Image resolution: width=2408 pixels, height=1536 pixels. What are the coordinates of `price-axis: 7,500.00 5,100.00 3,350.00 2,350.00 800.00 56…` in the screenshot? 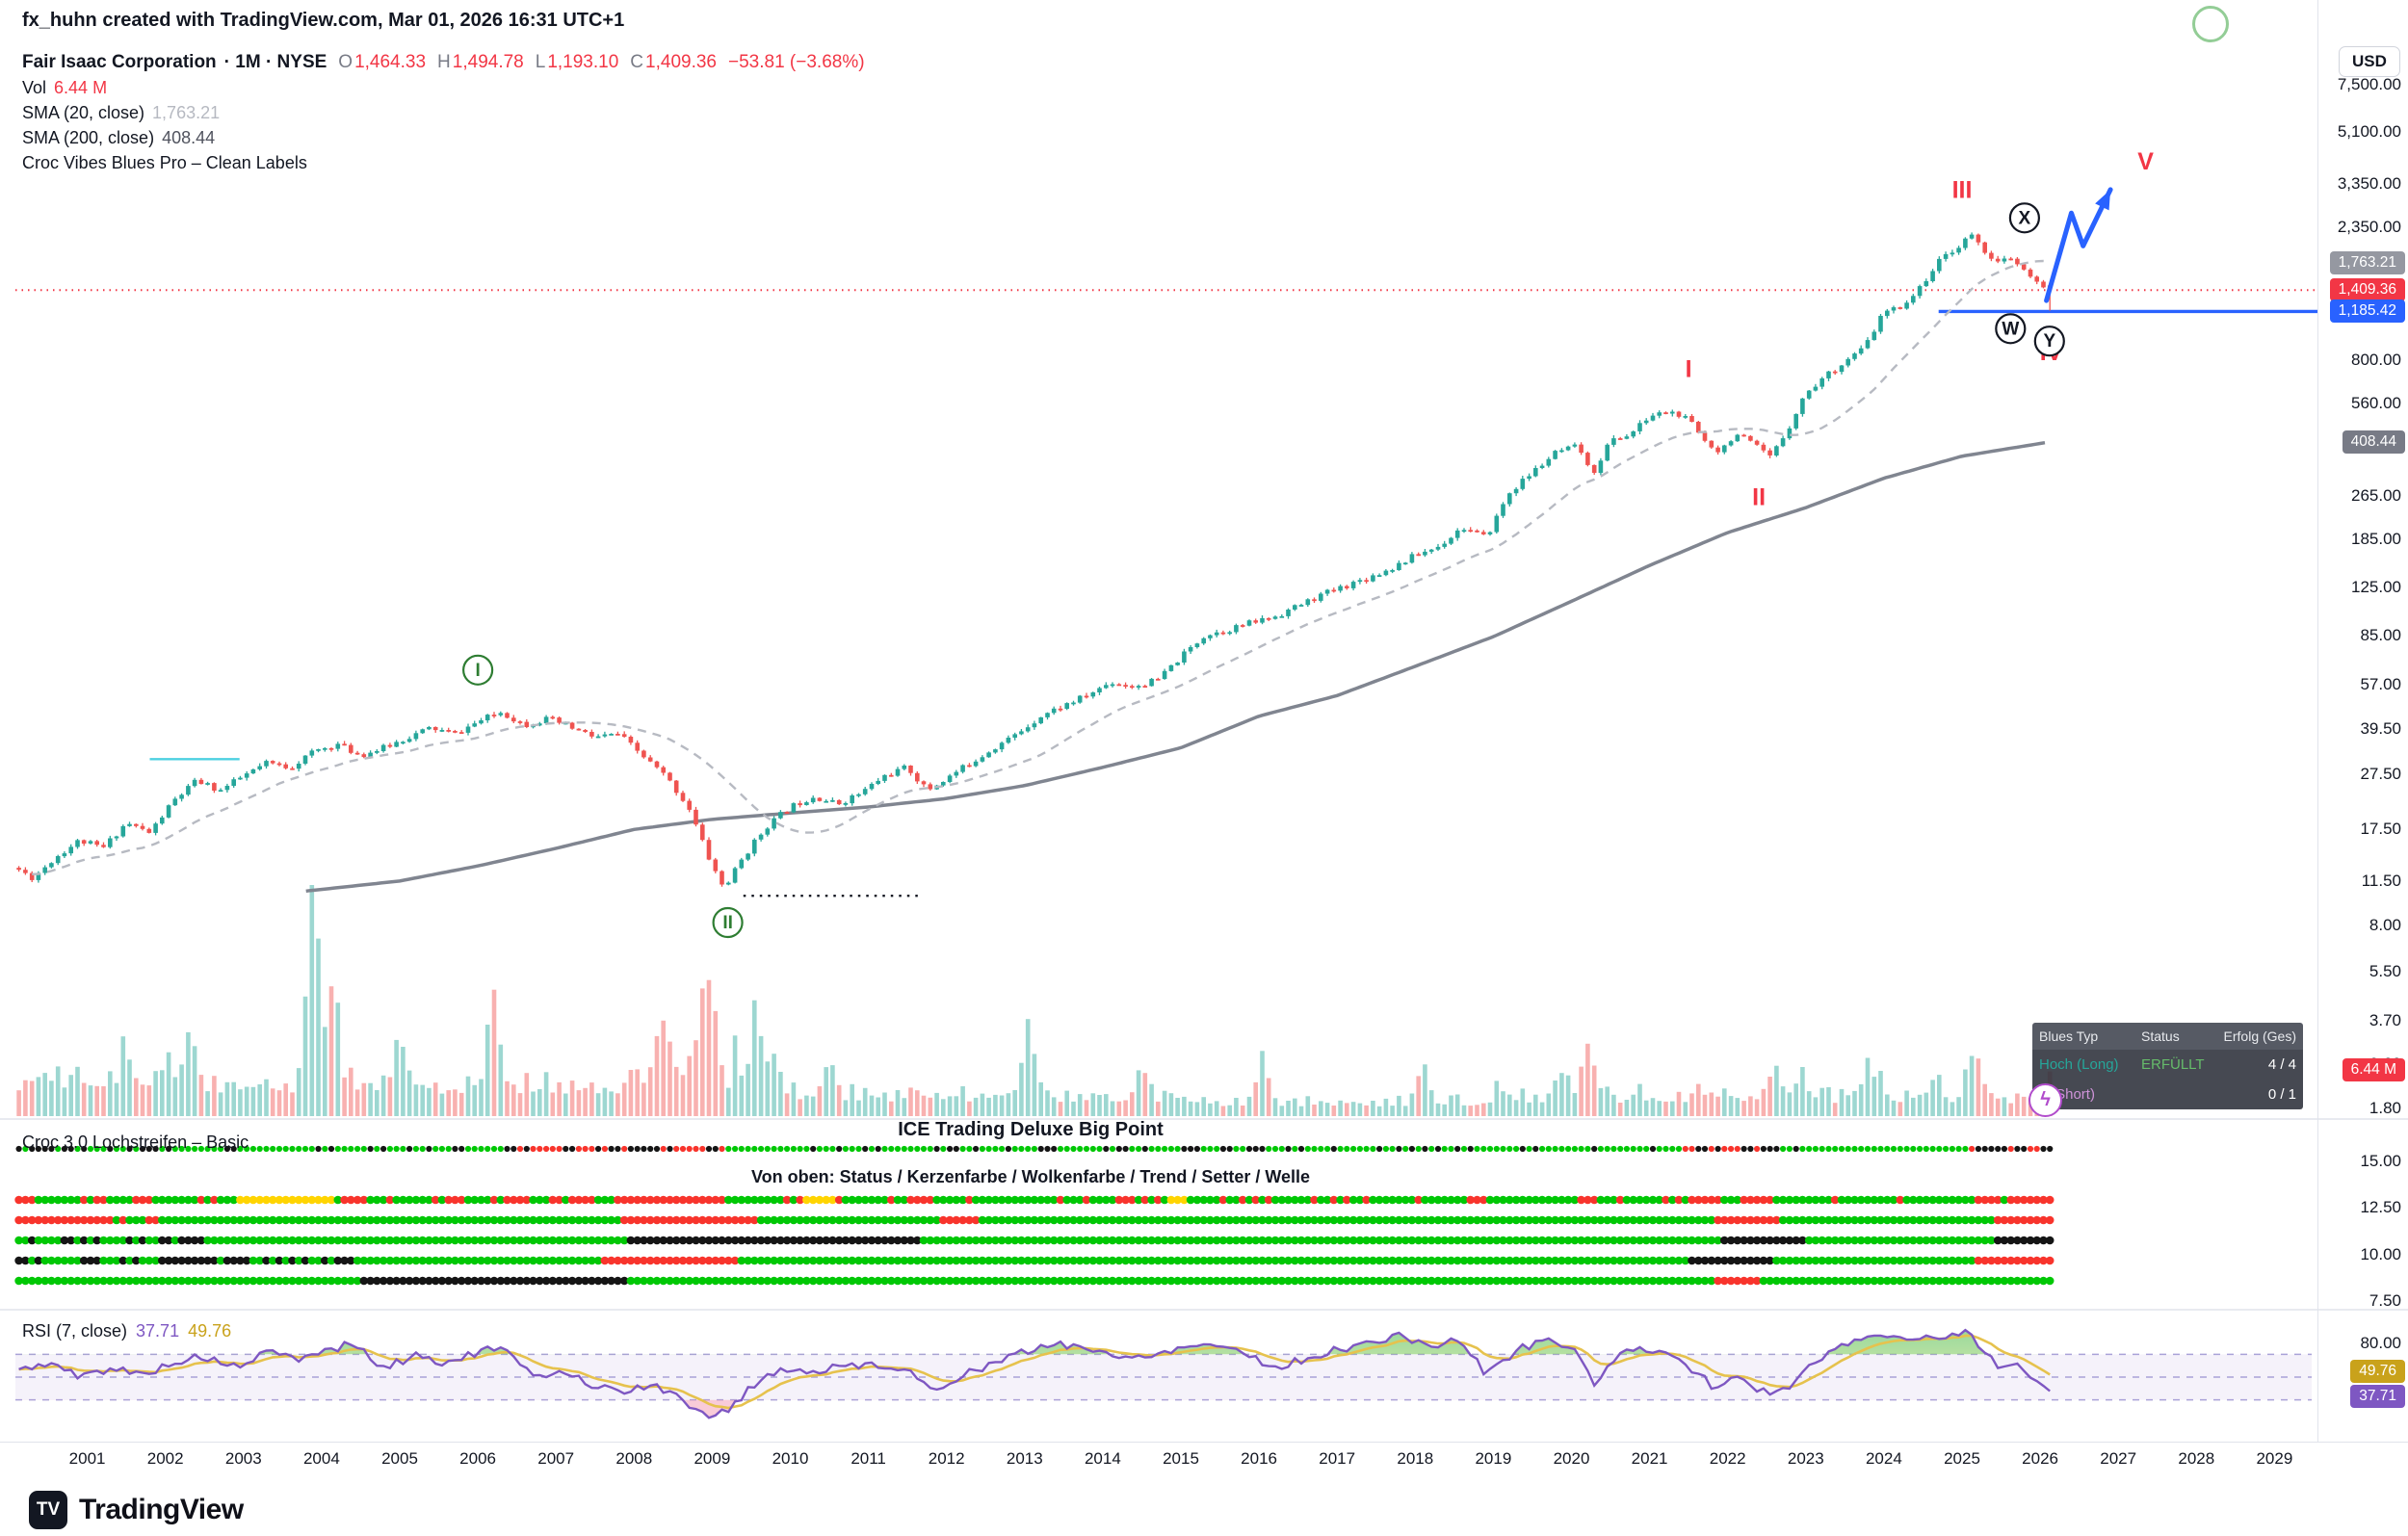 It's located at (2362, 721).